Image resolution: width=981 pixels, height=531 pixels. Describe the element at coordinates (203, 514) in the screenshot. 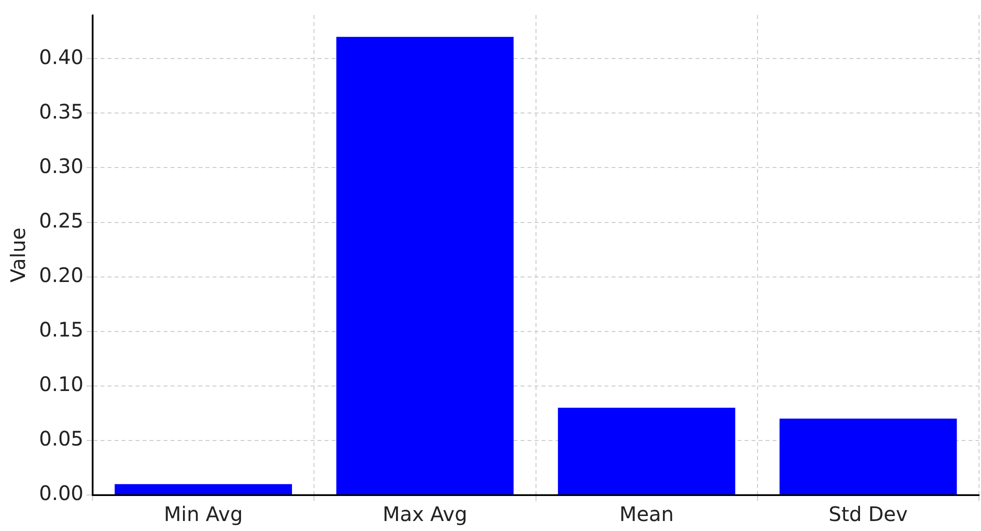

I see `x-tick-label: Min Avg` at that location.